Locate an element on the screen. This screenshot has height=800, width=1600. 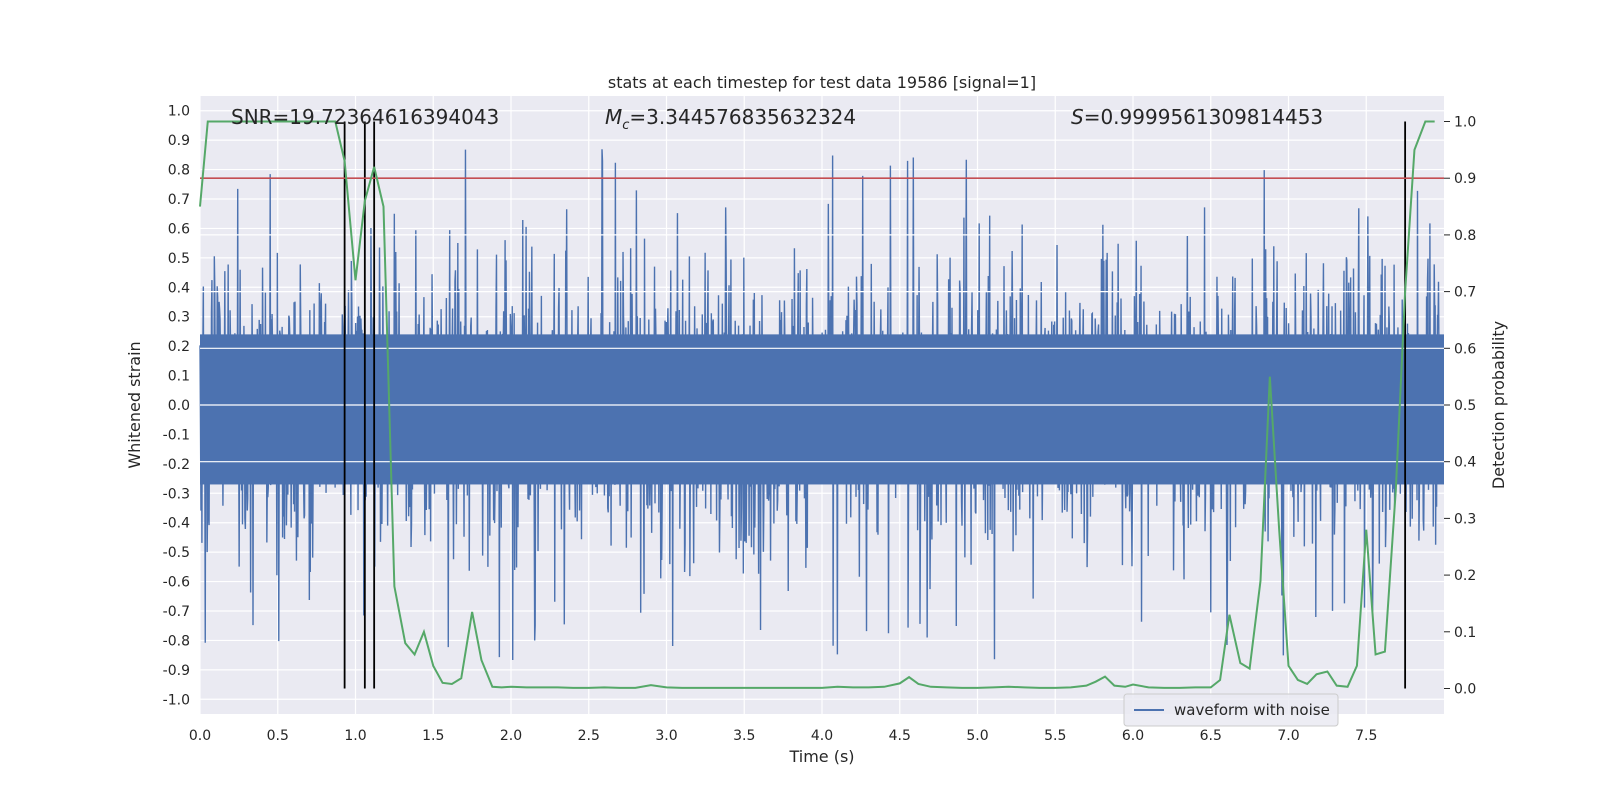
chirp-mass-symbol: M is located at coordinates (613, 117).